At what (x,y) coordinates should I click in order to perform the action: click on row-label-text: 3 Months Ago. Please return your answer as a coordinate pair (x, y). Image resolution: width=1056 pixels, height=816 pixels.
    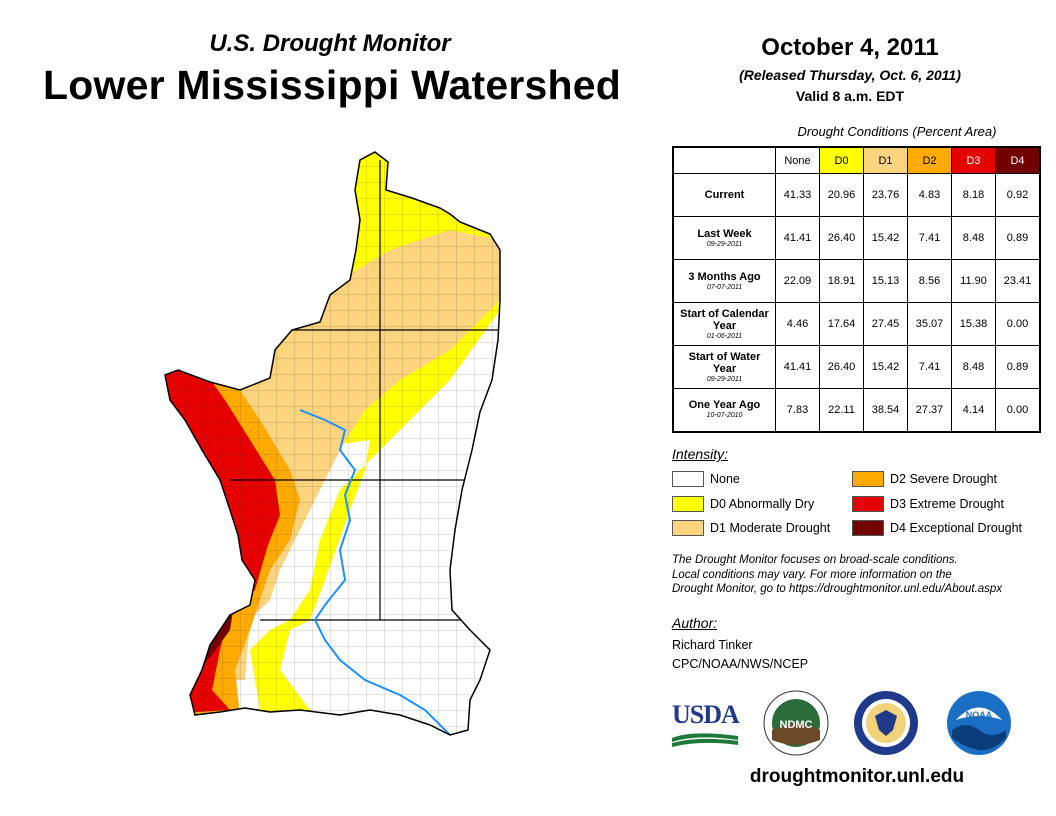
    Looking at the image, I should click on (724, 276).